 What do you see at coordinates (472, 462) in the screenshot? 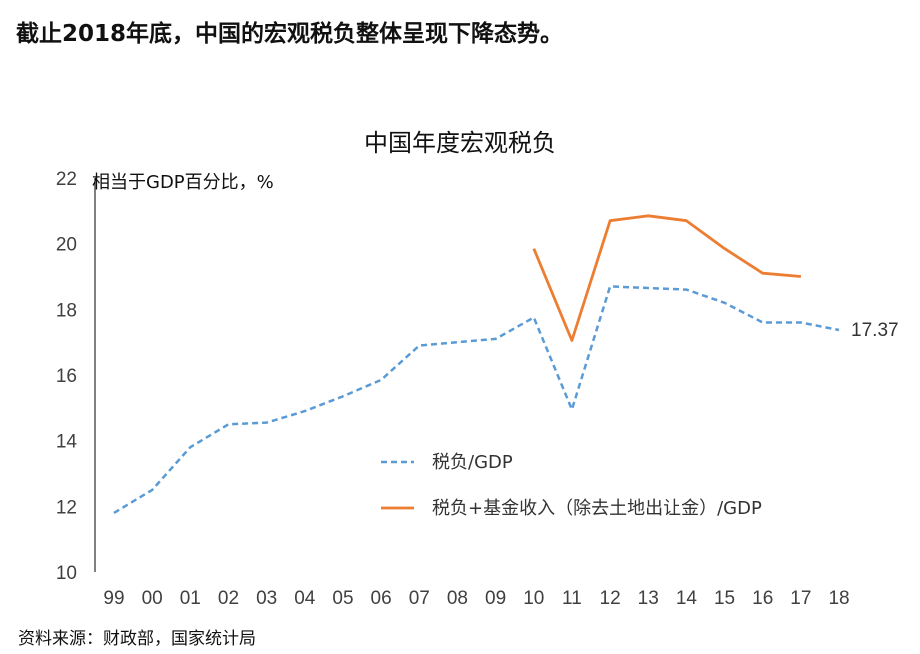
I see `legend-label: 税负/GDP` at bounding box center [472, 462].